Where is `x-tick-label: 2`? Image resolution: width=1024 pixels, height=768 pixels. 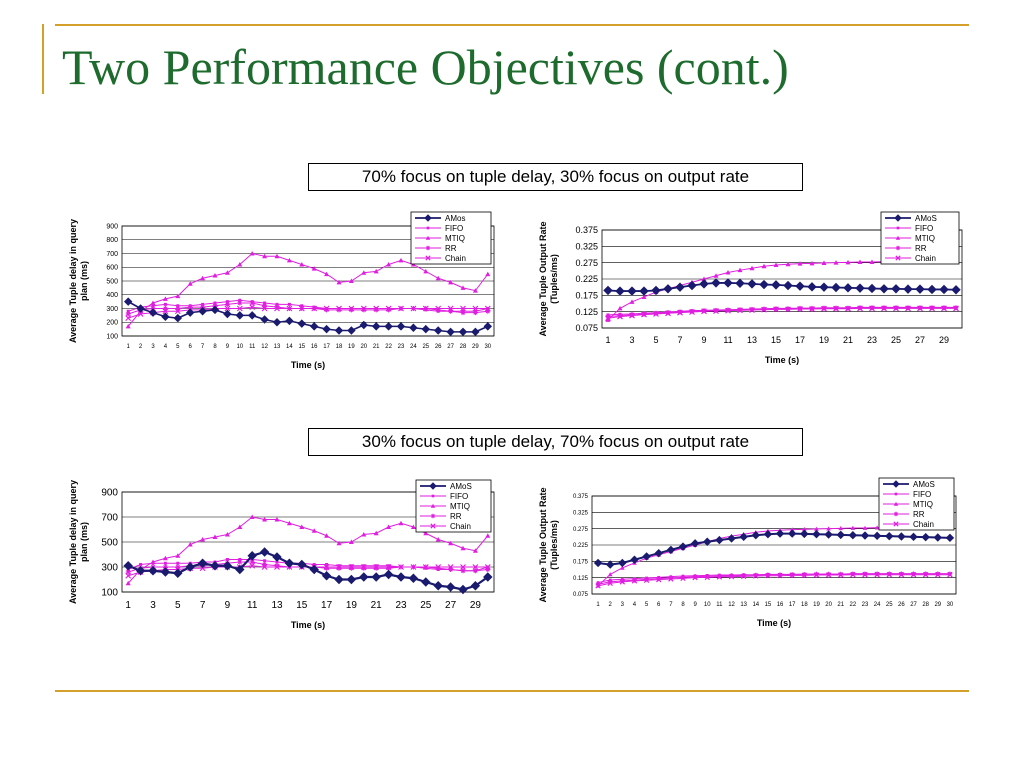
x-tick-label: 2 is located at coordinates (611, 605).